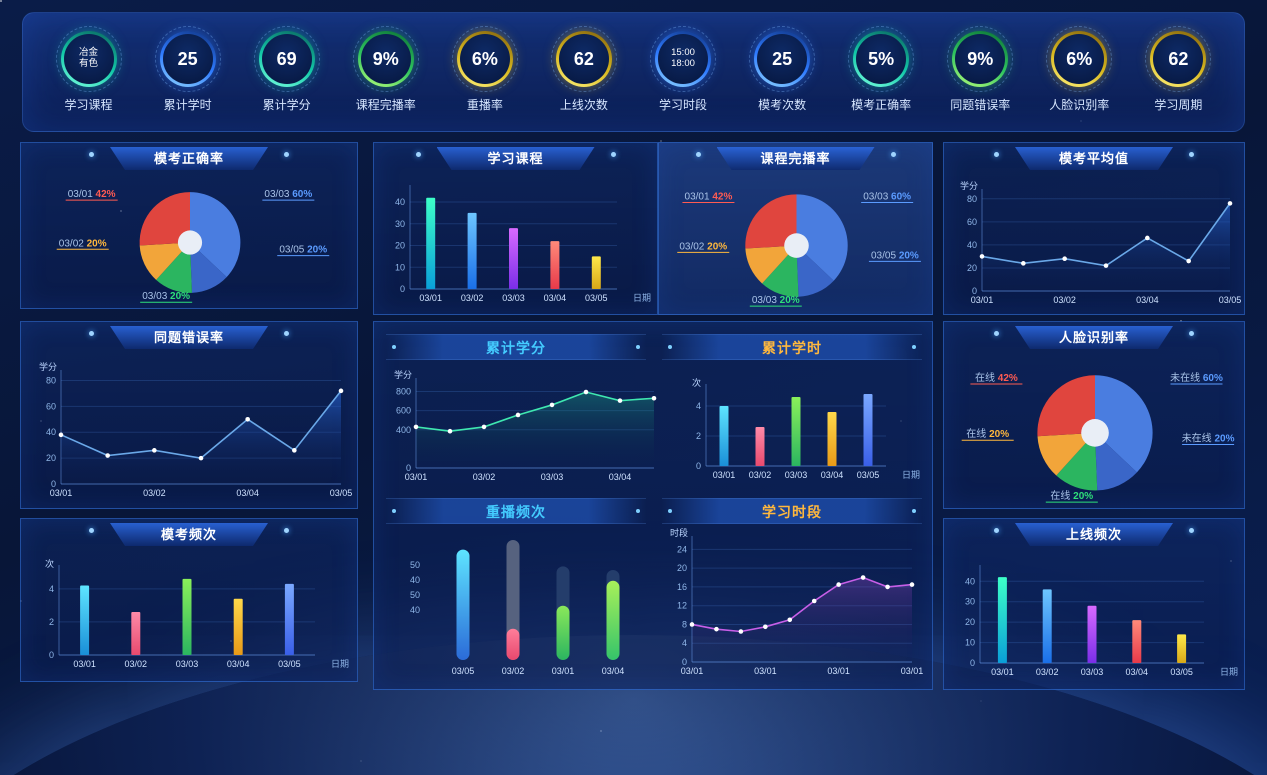 The width and height of the screenshot is (1267, 775). What do you see at coordinates (385, 105) in the screenshot?
I see `kpi-label: 课程完播率` at bounding box center [385, 105].